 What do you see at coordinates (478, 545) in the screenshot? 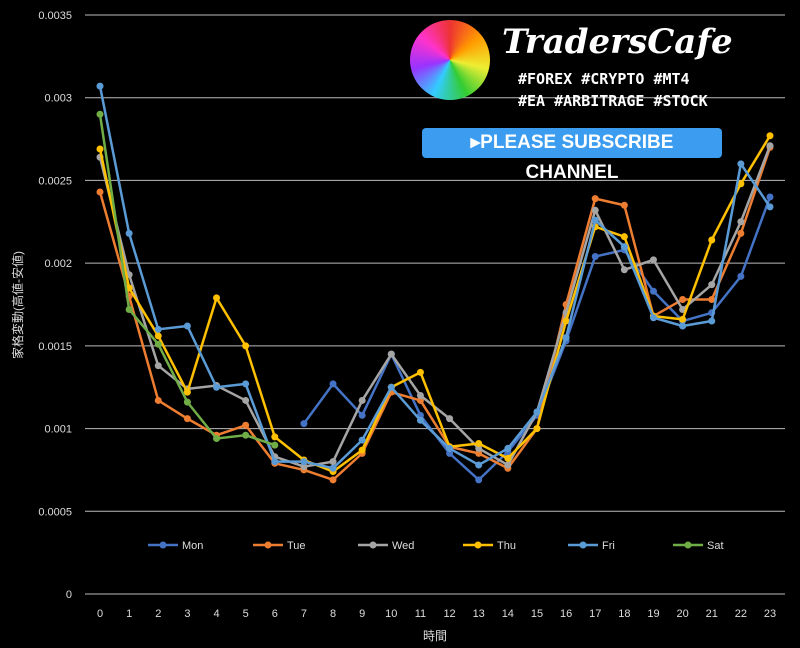
I see `legend-marker-thu` at bounding box center [478, 545].